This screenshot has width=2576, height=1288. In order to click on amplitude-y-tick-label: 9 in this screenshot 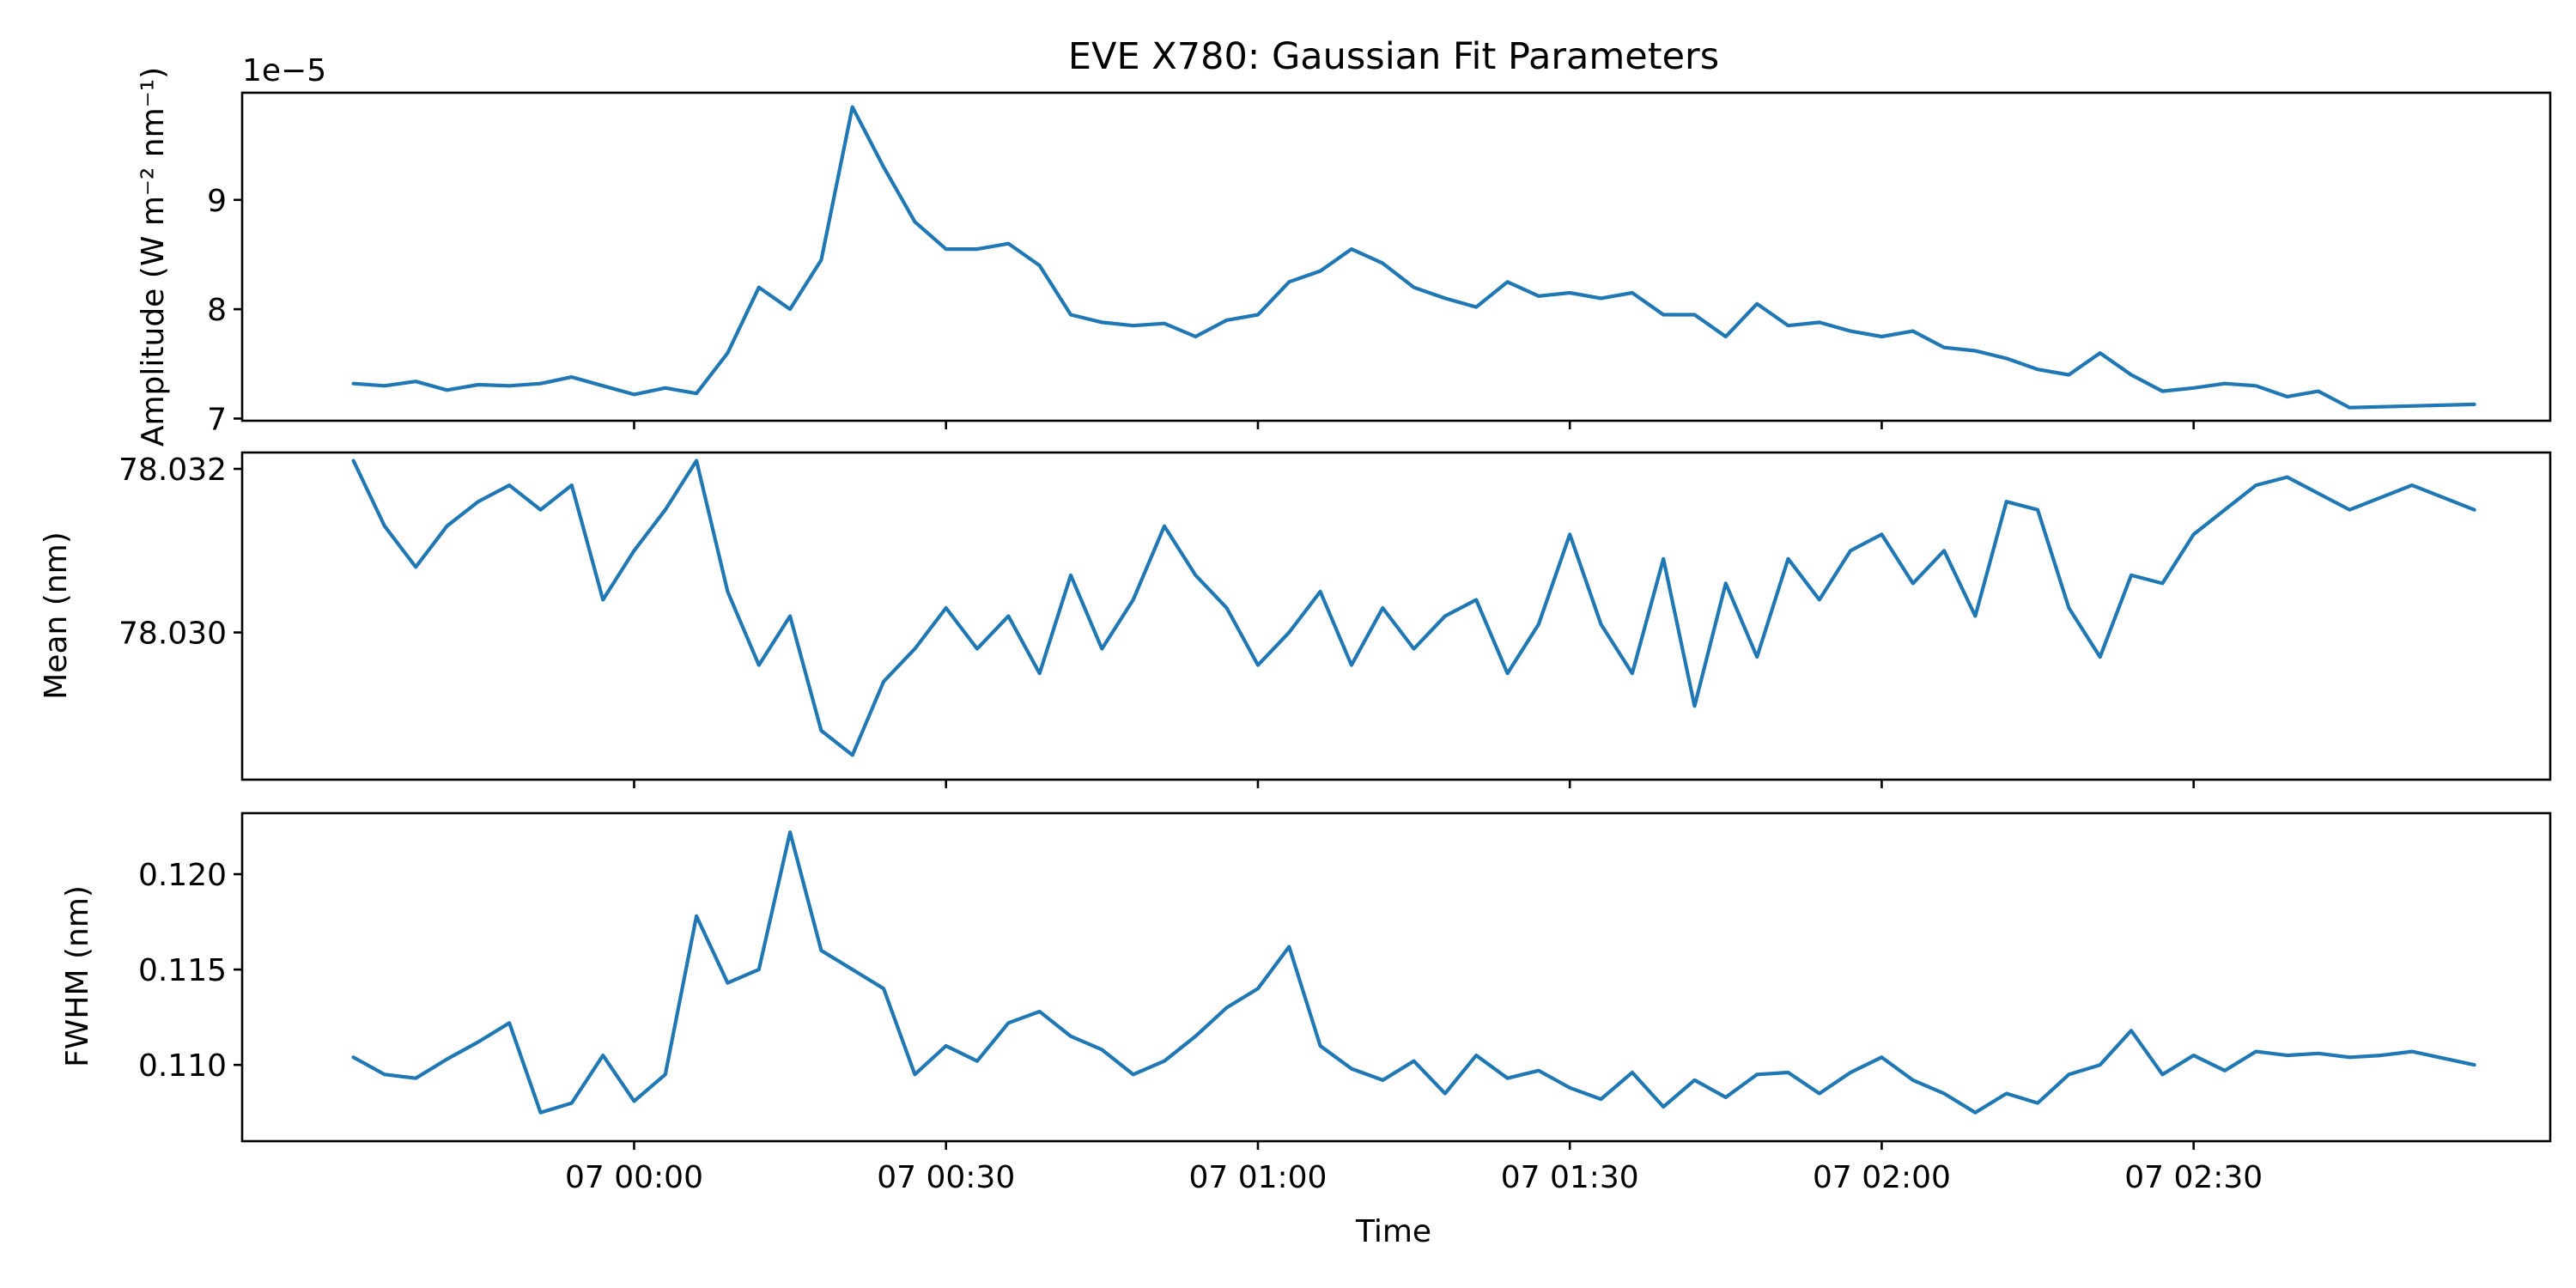, I will do `click(217, 202)`.